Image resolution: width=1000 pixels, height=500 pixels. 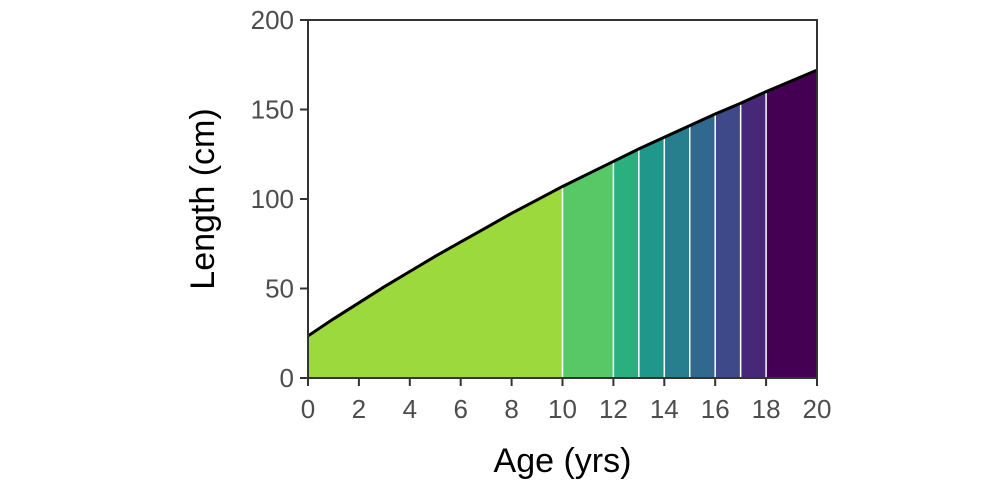 I want to click on x-tick-label: 2, so click(x=359, y=409).